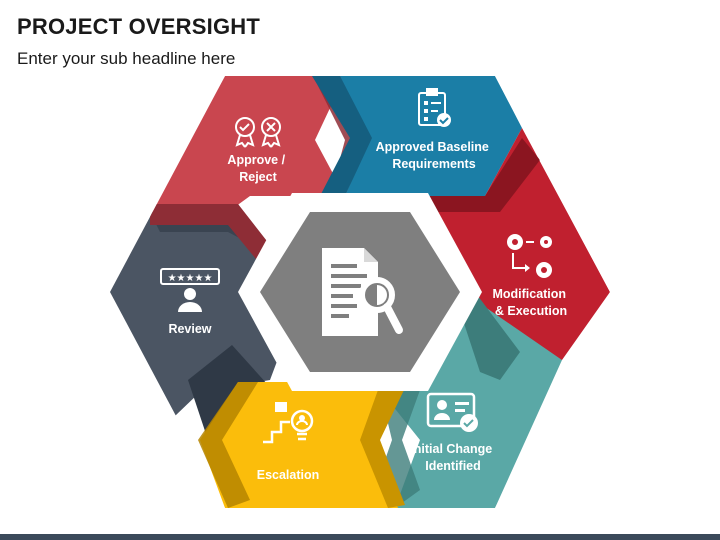 This screenshot has width=720, height=540. Describe the element at coordinates (530, 302) in the screenshot. I see `label-modification: Modification & Execution` at that location.